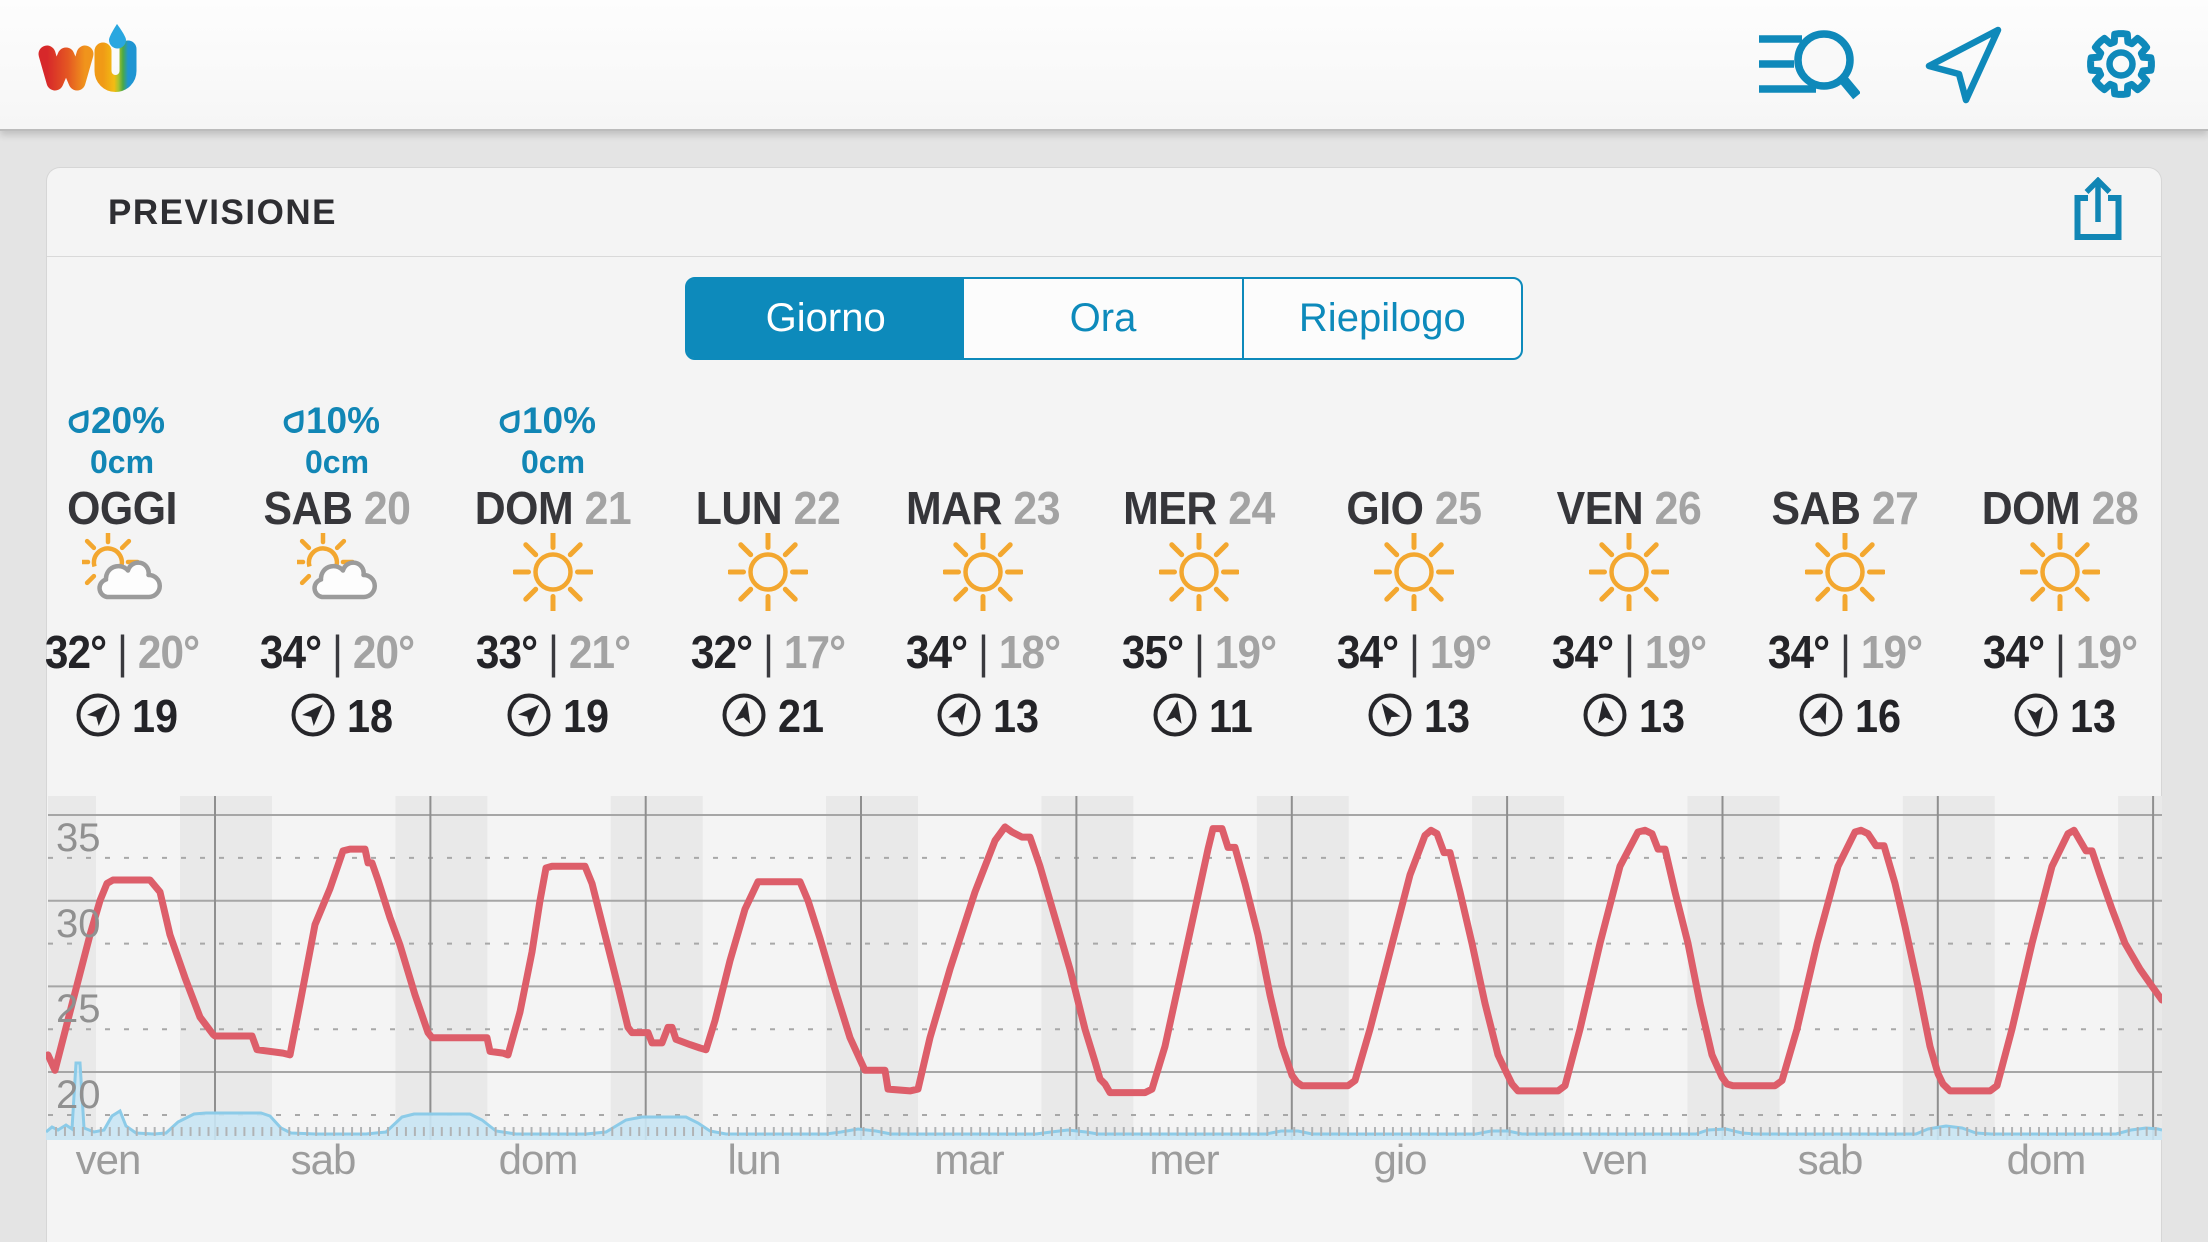 The height and width of the screenshot is (1242, 2208). Describe the element at coordinates (1184, 1159) in the screenshot. I see `svg-text: mer` at that location.